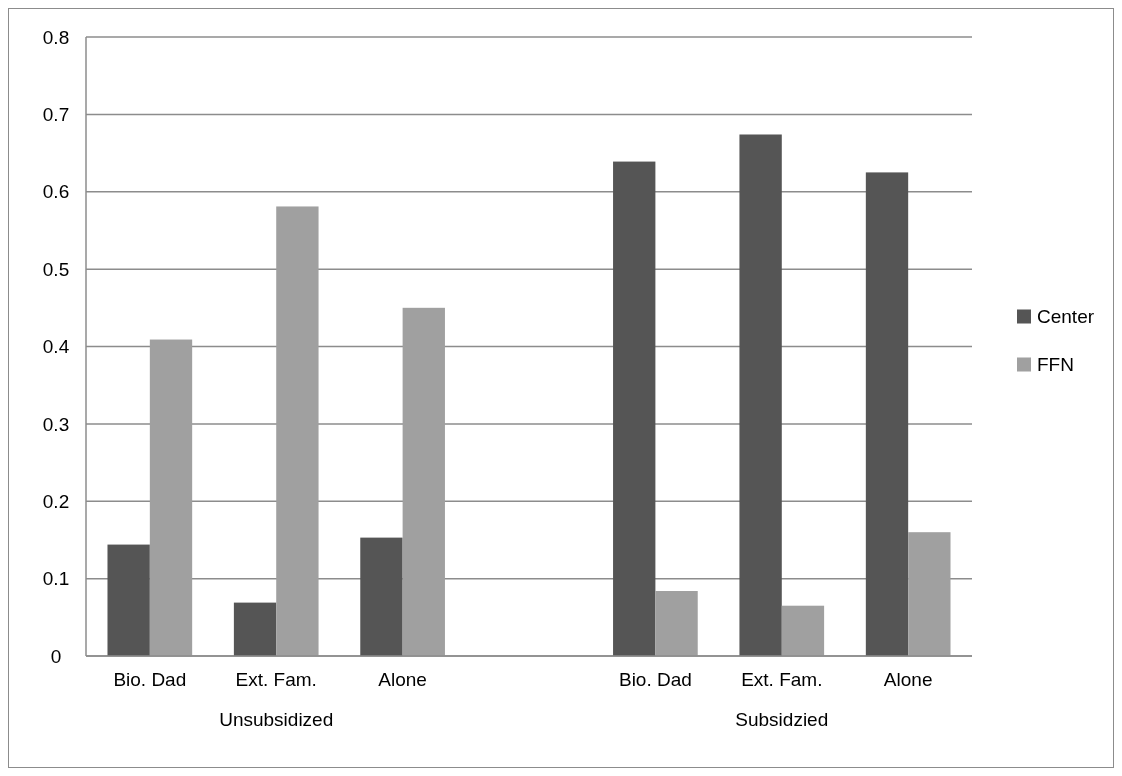 This screenshot has width=1122, height=776. What do you see at coordinates (56, 501) in the screenshot?
I see `y-tick-label: 0.2` at bounding box center [56, 501].